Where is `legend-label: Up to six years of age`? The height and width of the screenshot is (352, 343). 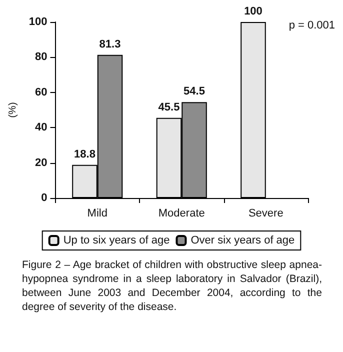
legend-label: Up to six years of age is located at coordinates (116, 240).